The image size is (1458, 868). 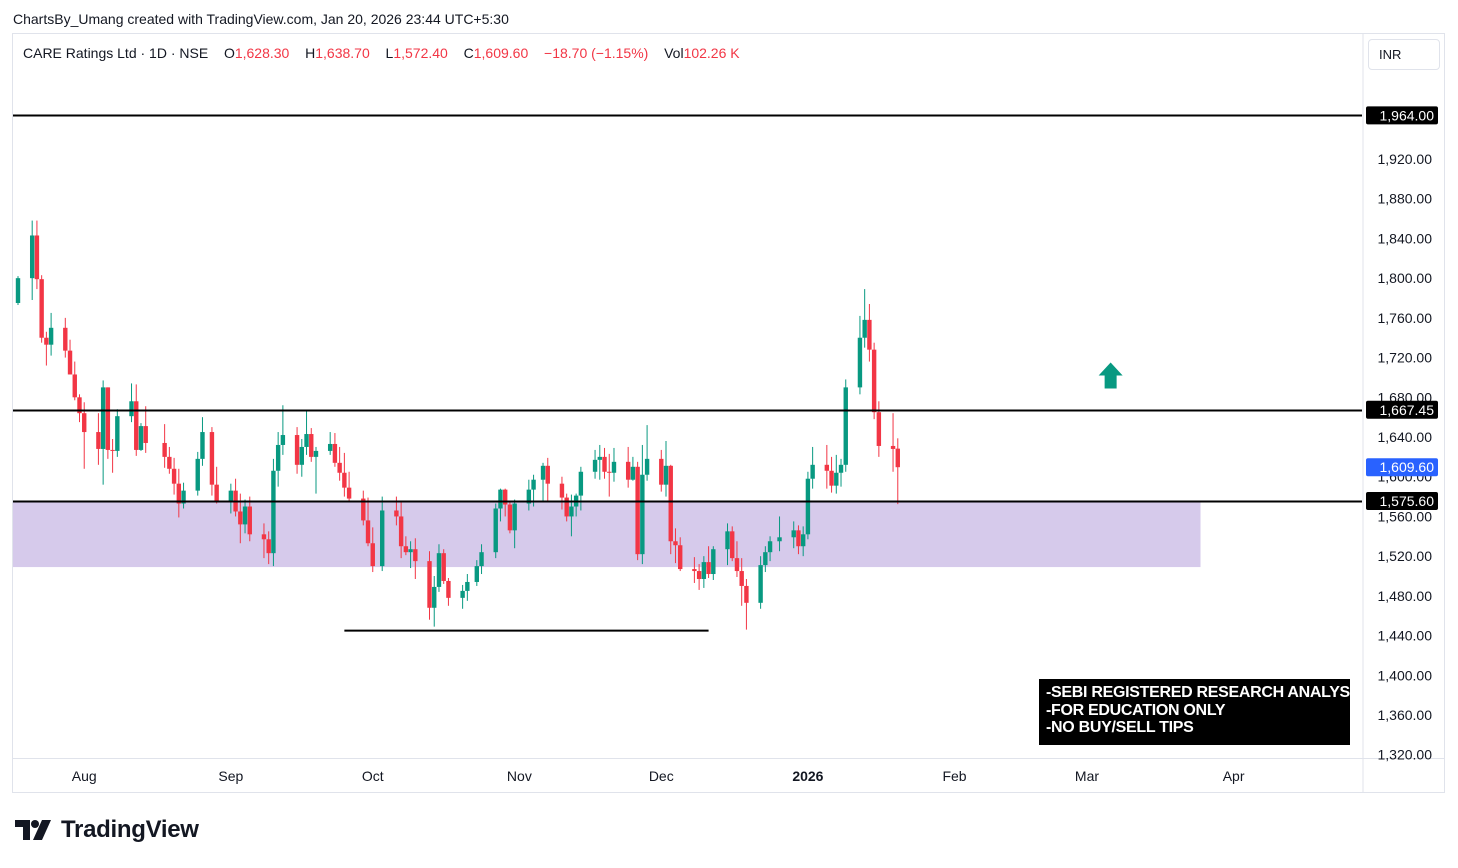 I want to click on symbol-name: CARE Ratings Ltd · 1D · NSE, so click(x=116, y=53).